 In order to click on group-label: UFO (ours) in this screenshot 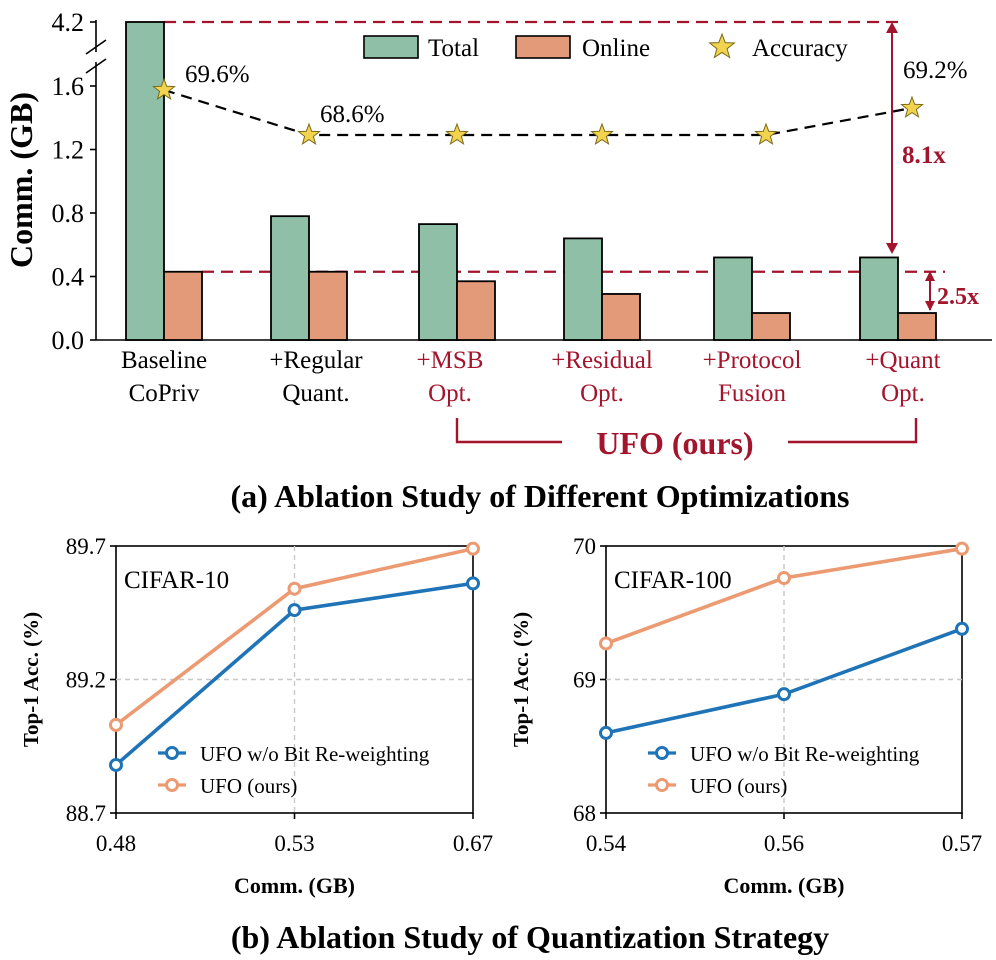, I will do `click(674, 443)`.